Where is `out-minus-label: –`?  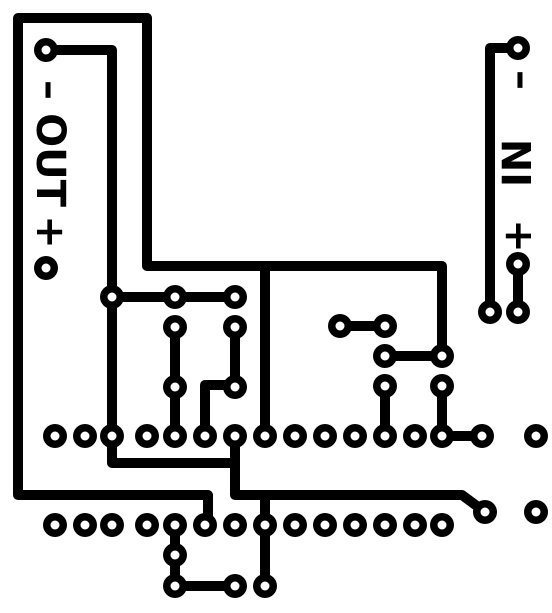
out-minus-label: – is located at coordinates (50, 90).